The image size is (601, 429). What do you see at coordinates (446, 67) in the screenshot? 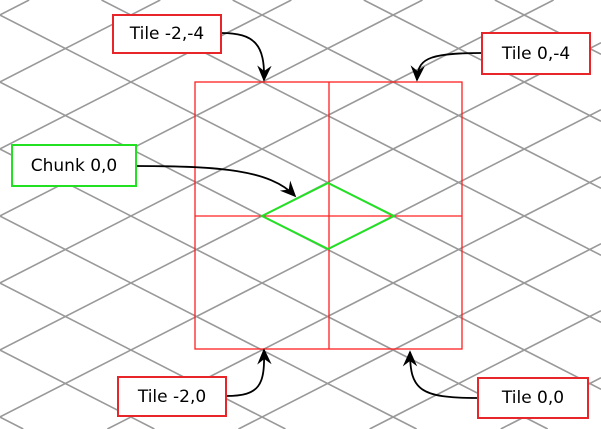
I see `arrow-tile-0-m4` at bounding box center [446, 67].